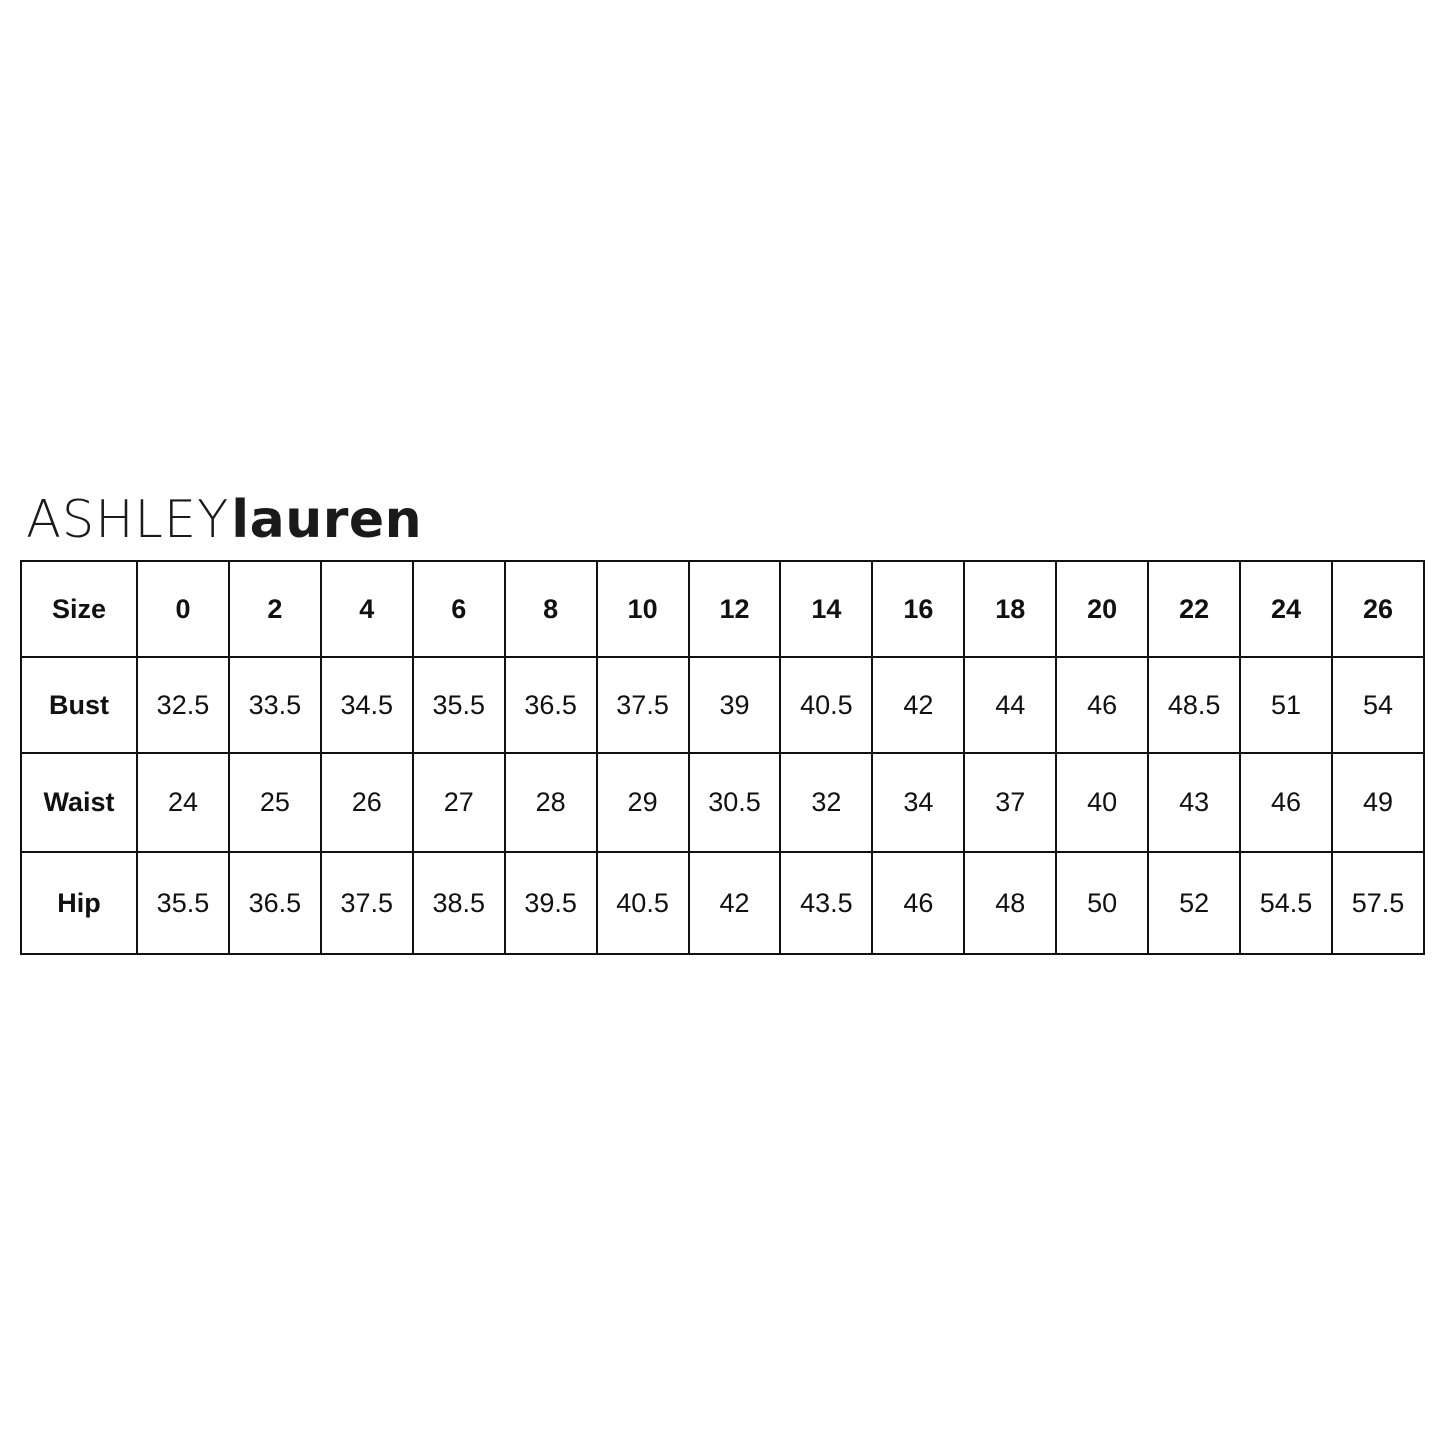  Describe the element at coordinates (918, 609) in the screenshot. I see `size-header-cell: 16` at that location.